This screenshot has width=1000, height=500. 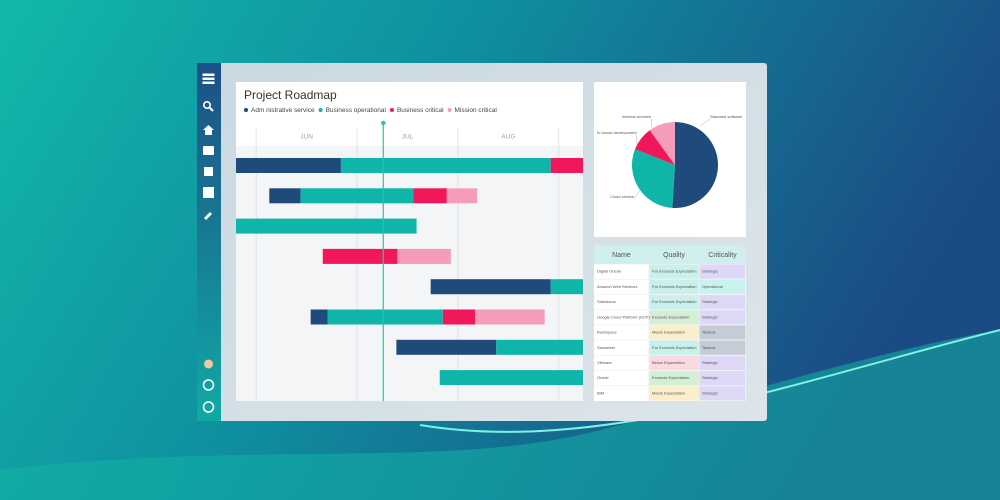 What do you see at coordinates (208, 364) in the screenshot?
I see `avatar` at bounding box center [208, 364].